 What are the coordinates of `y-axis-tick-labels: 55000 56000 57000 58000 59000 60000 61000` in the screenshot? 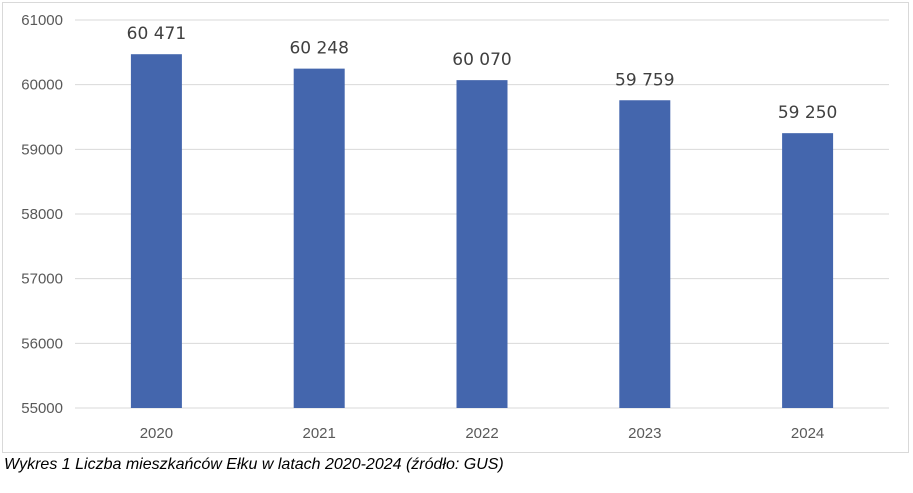 It's located at (42, 214).